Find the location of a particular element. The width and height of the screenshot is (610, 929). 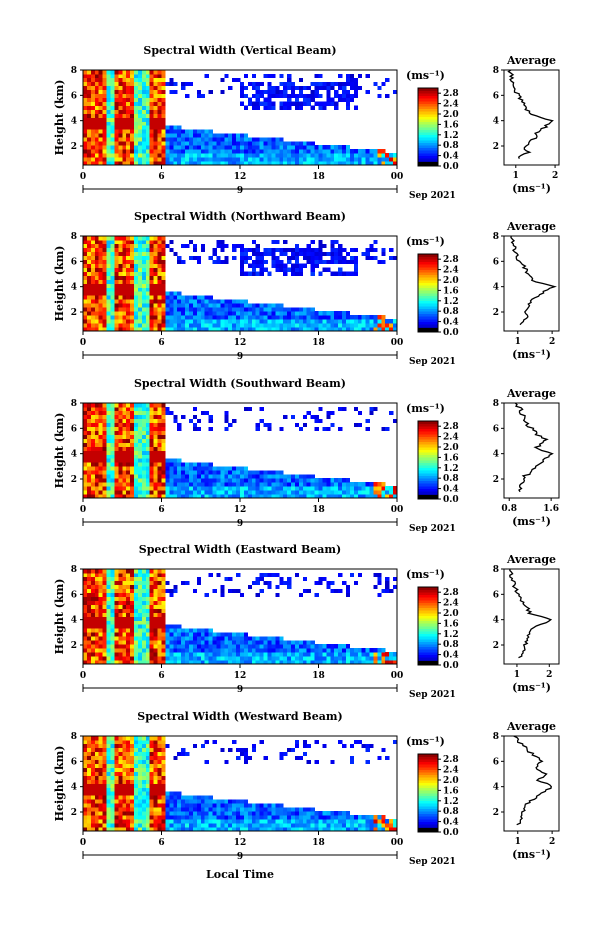

y-tick-label: 2 is located at coordinates (74, 646).